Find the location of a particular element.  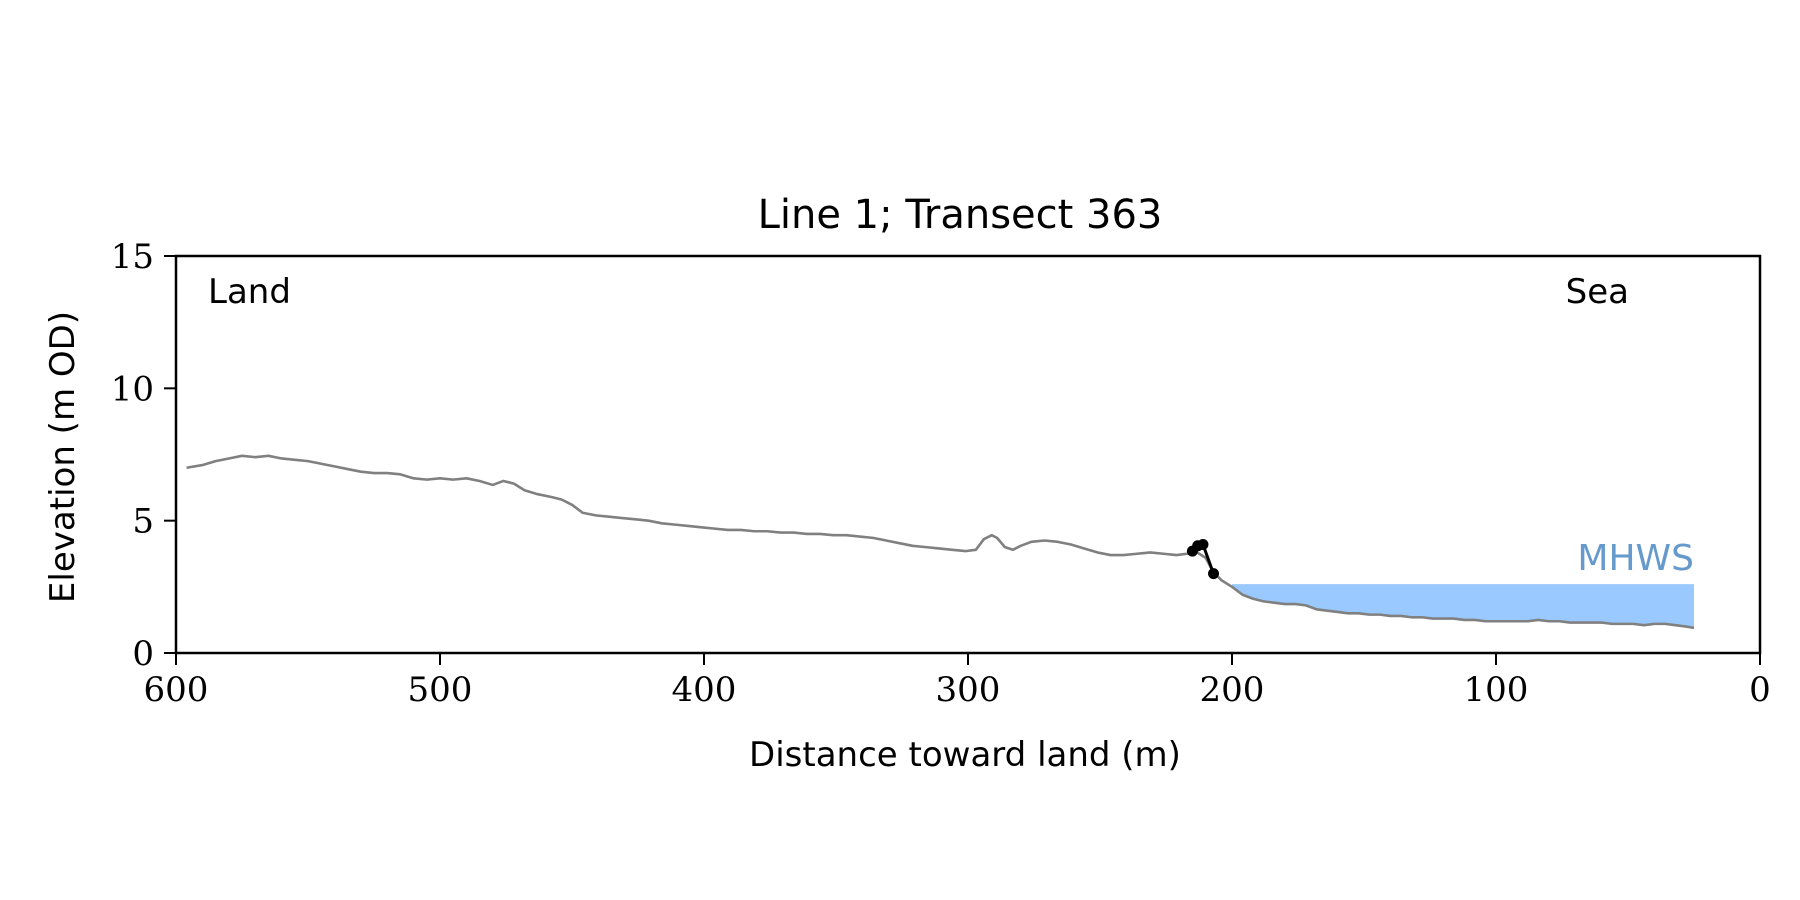

y-axis-label: Elevation (m OD) is located at coordinates (63, 457).